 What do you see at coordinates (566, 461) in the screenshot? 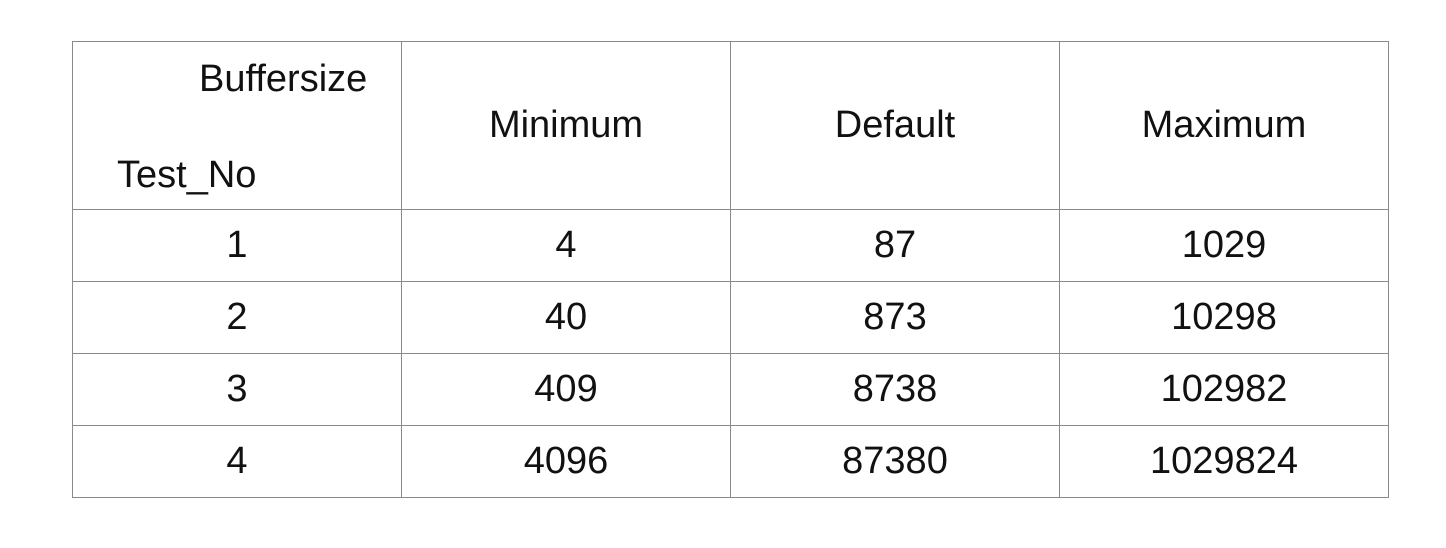
I see `minimum-cell: 4096` at bounding box center [566, 461].